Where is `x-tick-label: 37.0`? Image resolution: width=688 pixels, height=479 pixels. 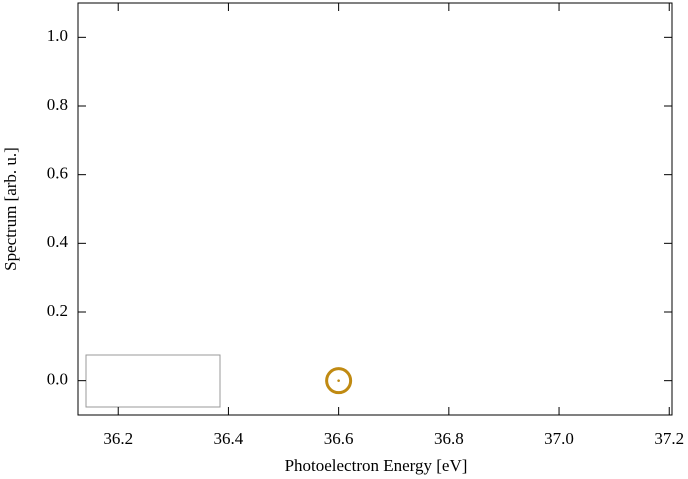 x-tick-label: 37.0 is located at coordinates (559, 438).